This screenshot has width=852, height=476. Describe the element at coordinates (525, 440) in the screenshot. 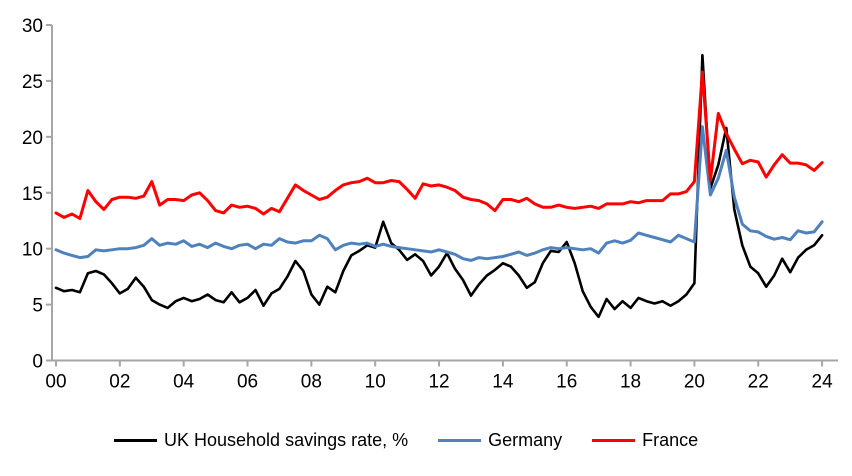

I see `legend-label-germany: Germany` at that location.